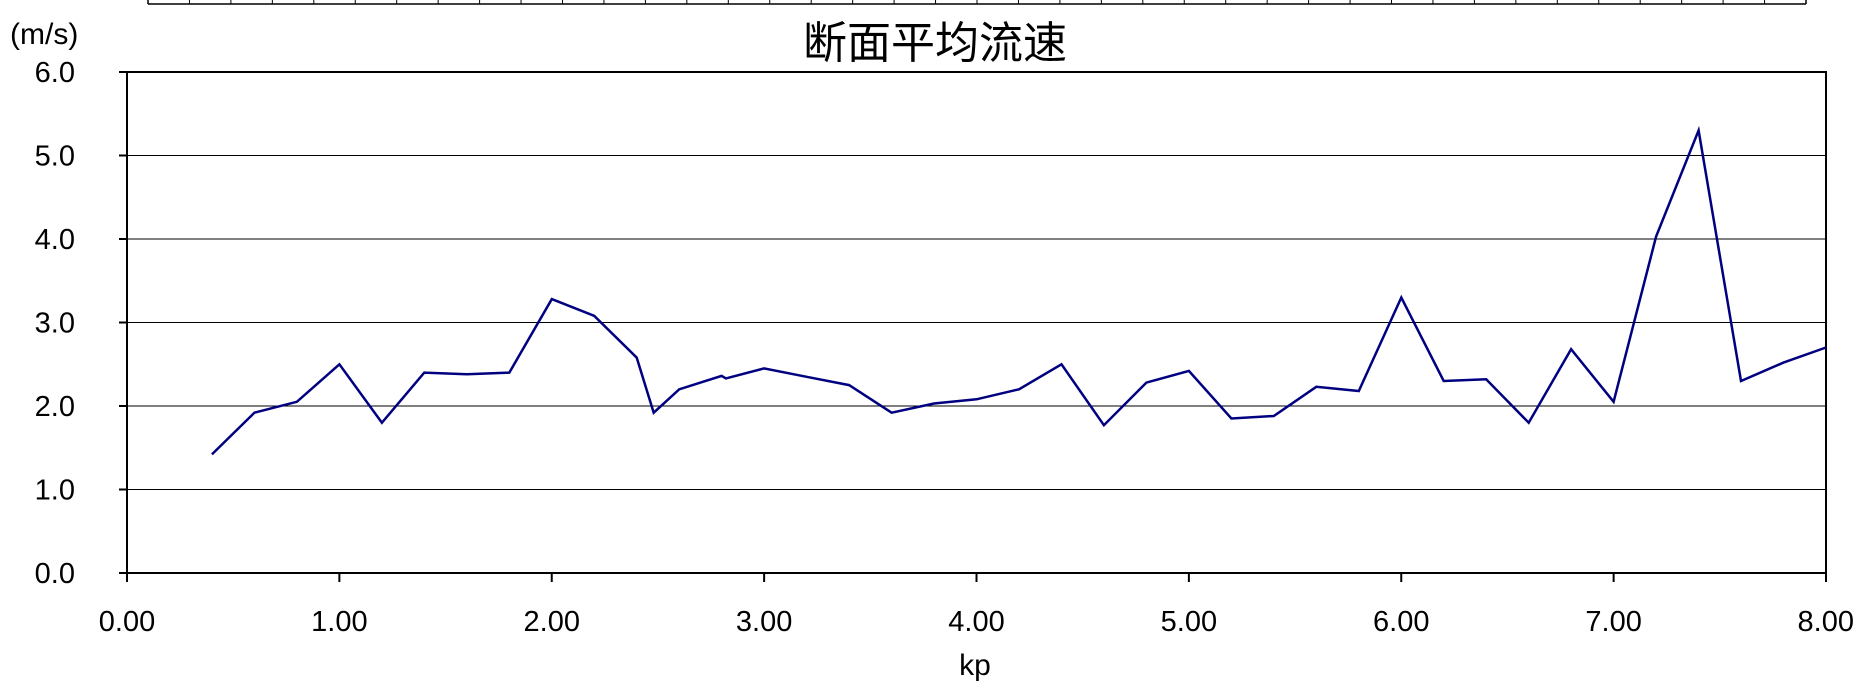 The width and height of the screenshot is (1858, 684). What do you see at coordinates (1826, 622) in the screenshot?
I see `x-tick-label: 8.00` at bounding box center [1826, 622].